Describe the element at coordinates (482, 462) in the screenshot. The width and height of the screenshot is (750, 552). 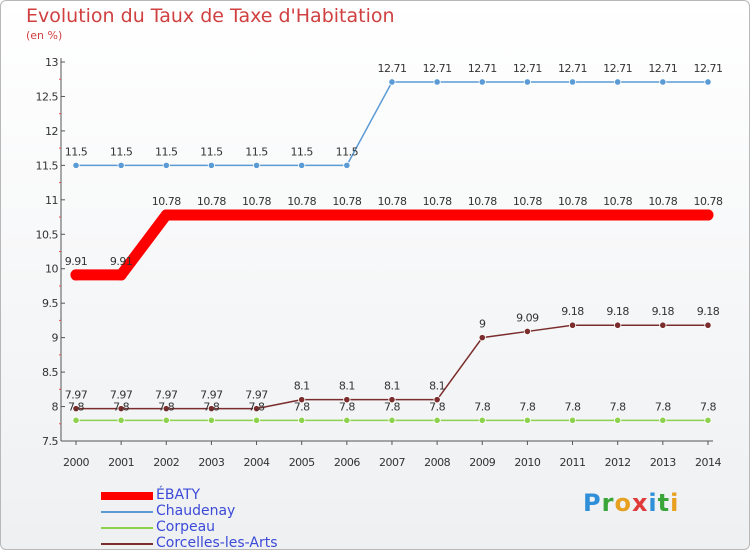
I see `x-tick-label: 2009` at that location.